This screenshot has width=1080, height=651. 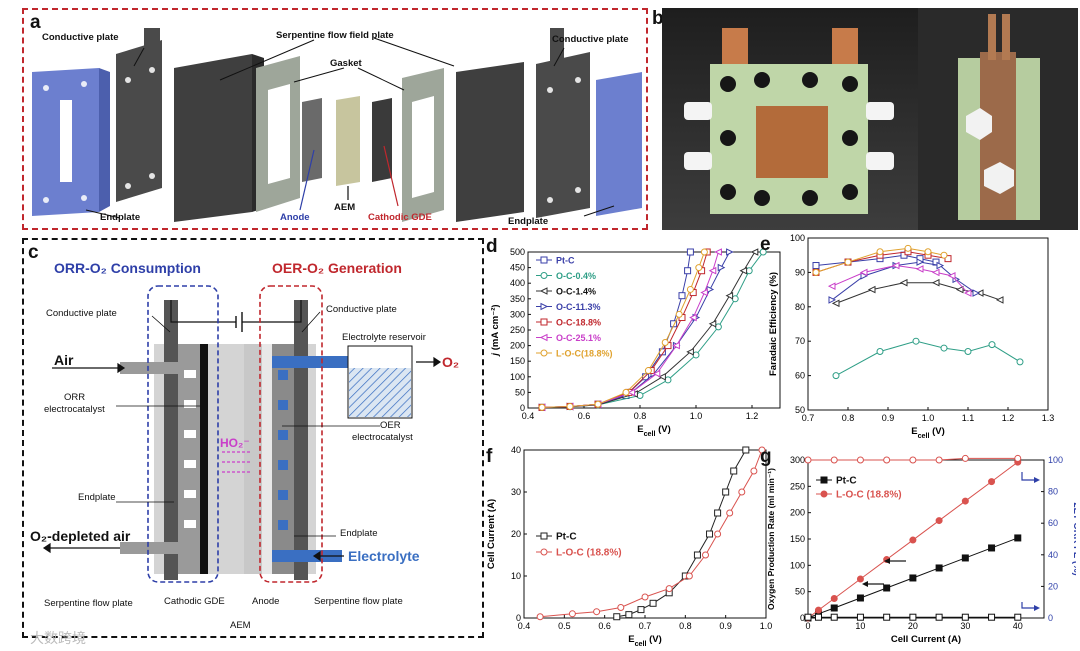 I want to click on label-anode: Anode, so click(x=266, y=601).